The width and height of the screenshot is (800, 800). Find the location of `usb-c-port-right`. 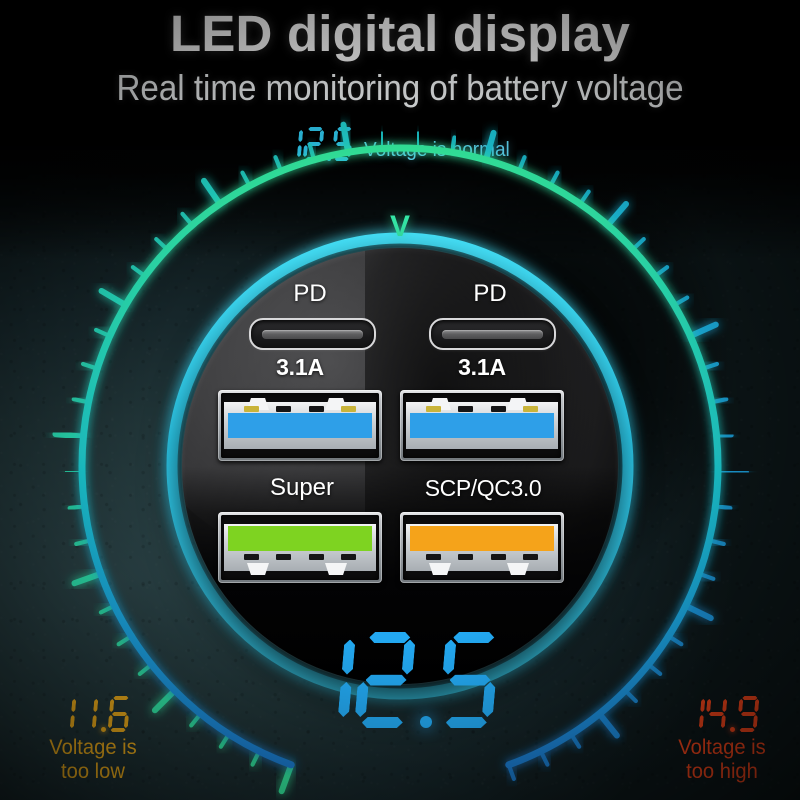

usb-c-port-right is located at coordinates (492, 334).